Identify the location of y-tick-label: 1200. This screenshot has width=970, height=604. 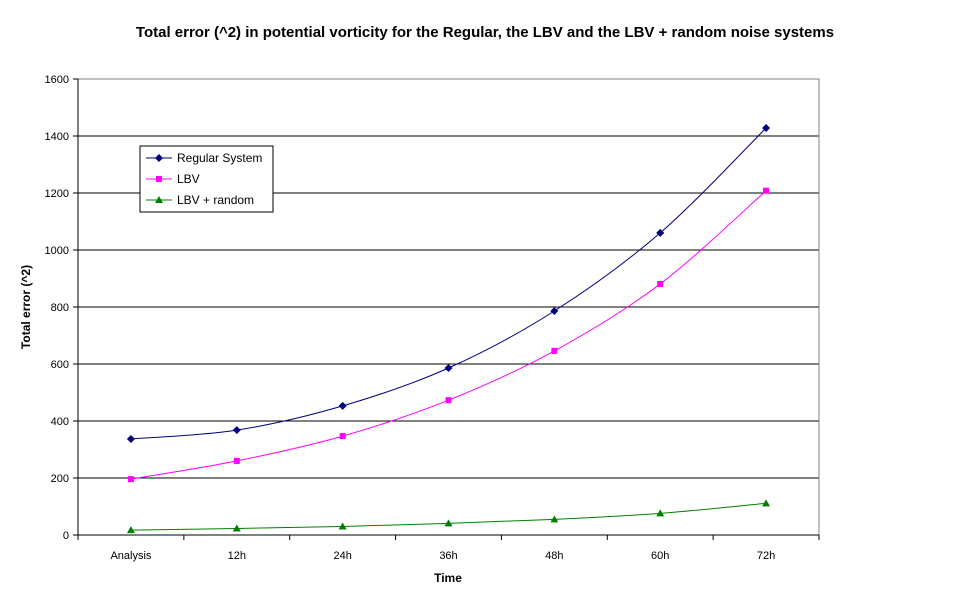
(57, 194).